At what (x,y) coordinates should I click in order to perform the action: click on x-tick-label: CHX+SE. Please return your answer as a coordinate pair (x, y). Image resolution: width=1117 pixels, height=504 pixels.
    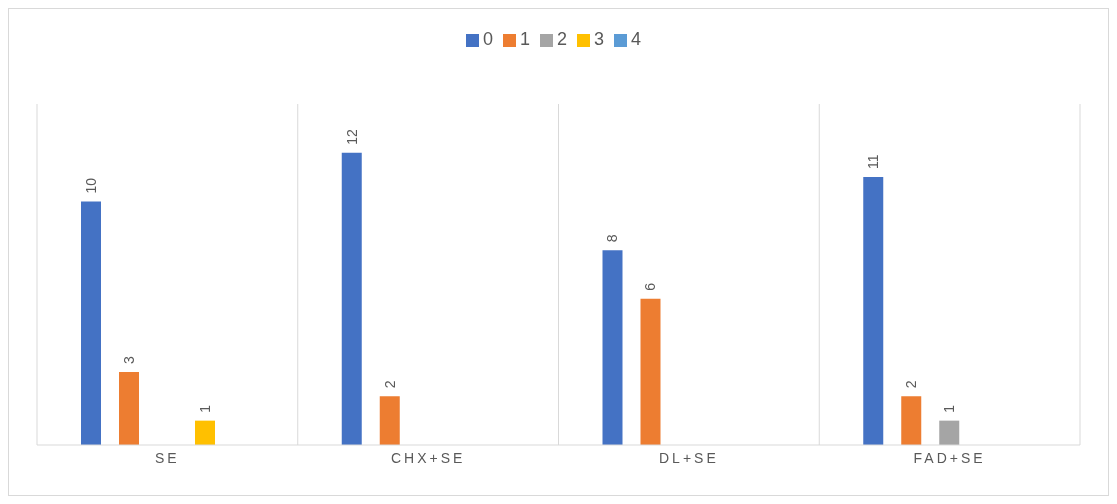
    Looking at the image, I should click on (428, 457).